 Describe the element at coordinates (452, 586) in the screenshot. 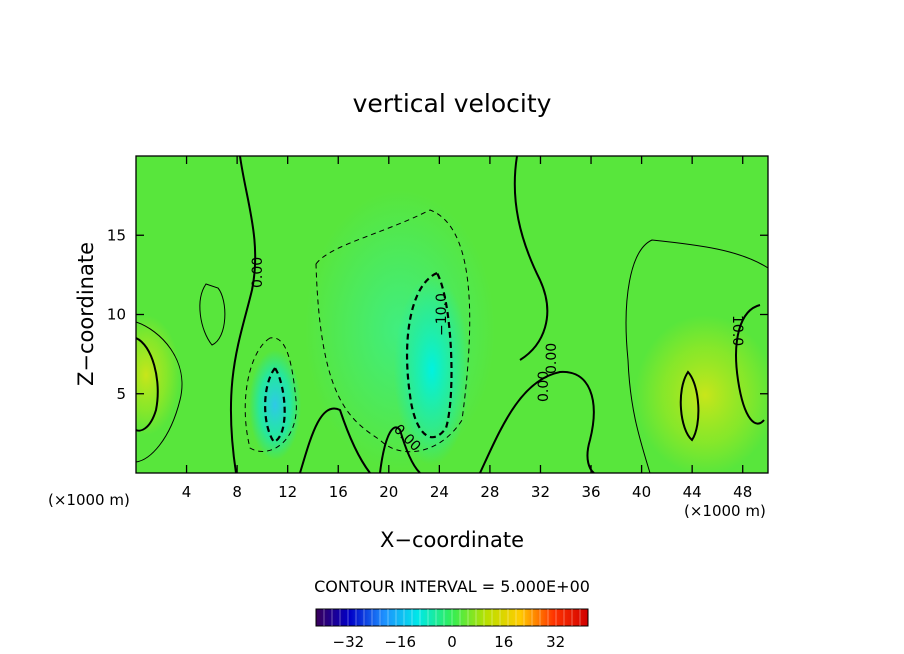

I see `contour-interval-text: CONTOUR INTERVAL = 5.000E+00` at that location.